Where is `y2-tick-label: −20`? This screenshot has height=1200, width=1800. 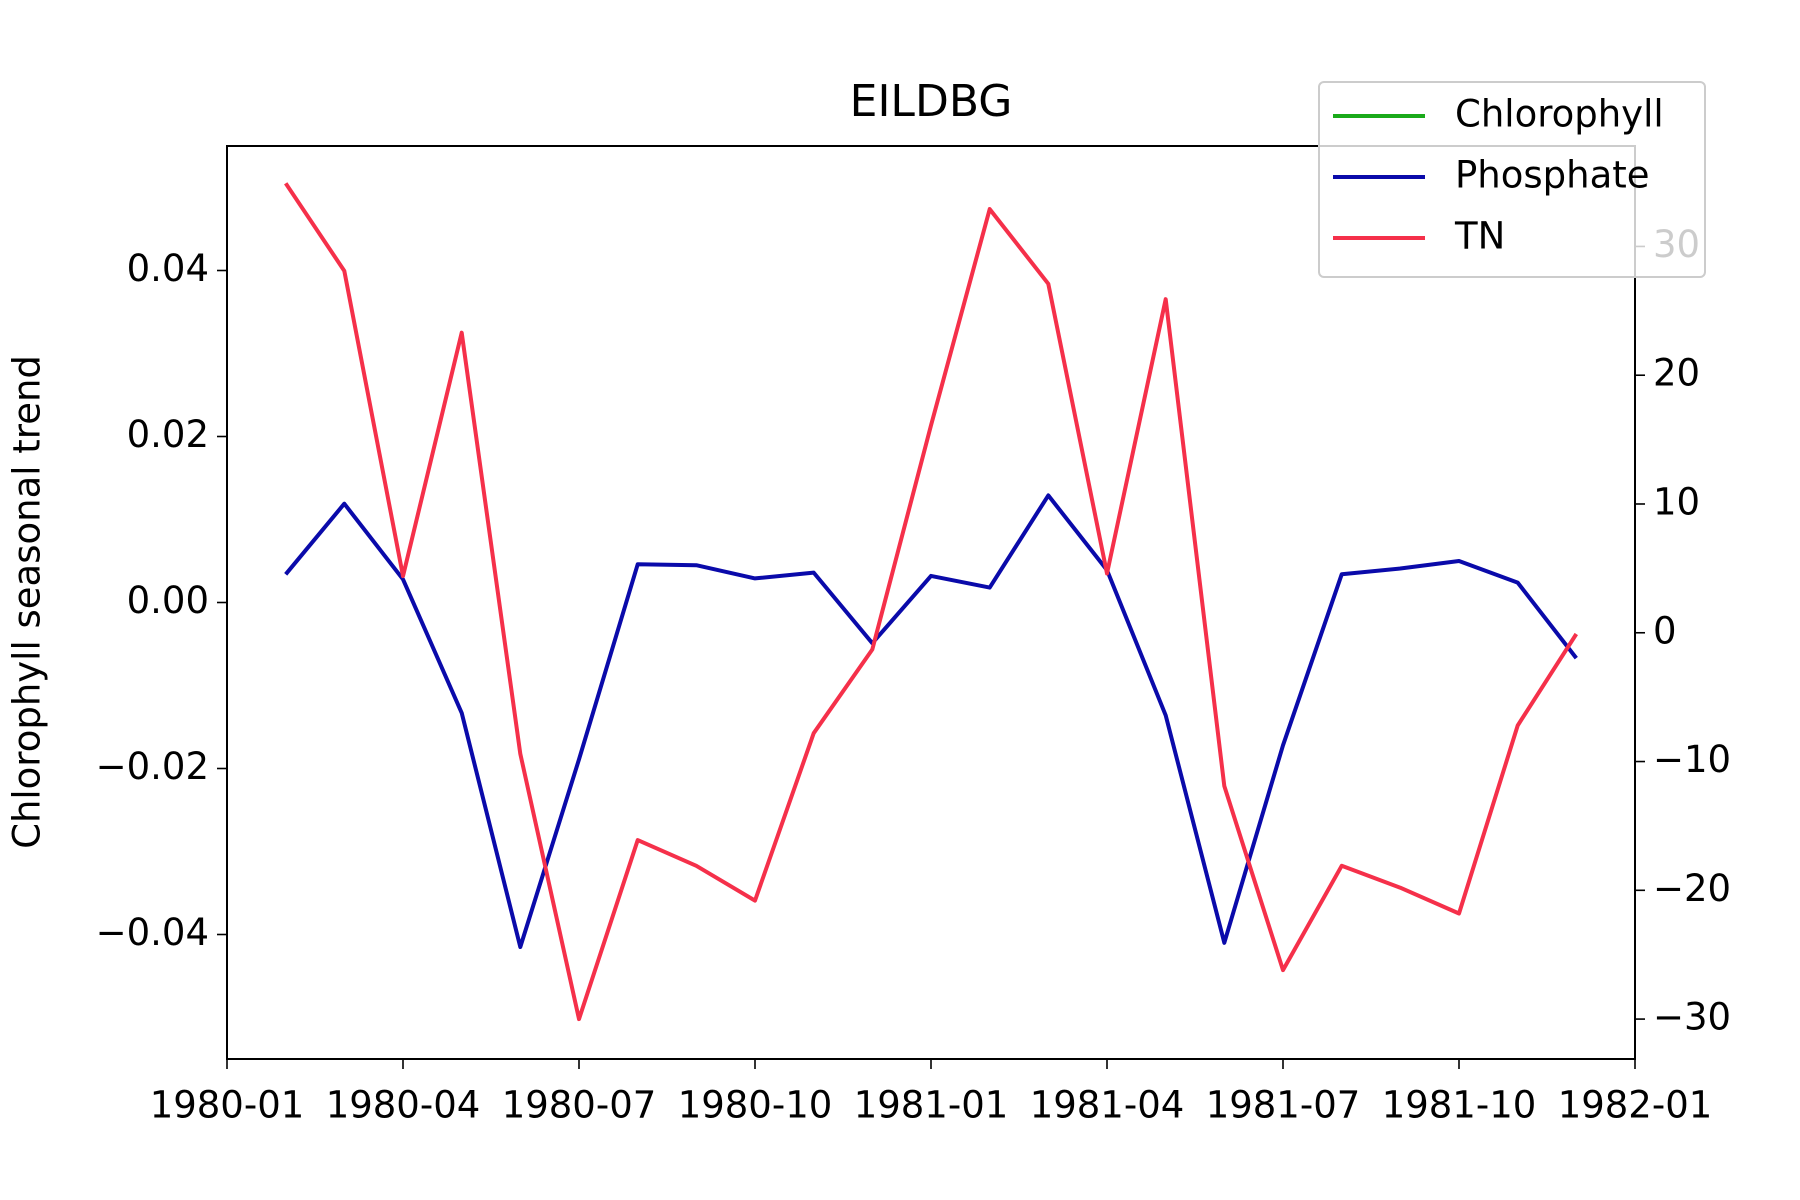
y2-tick-label: −20 is located at coordinates (1692, 888).